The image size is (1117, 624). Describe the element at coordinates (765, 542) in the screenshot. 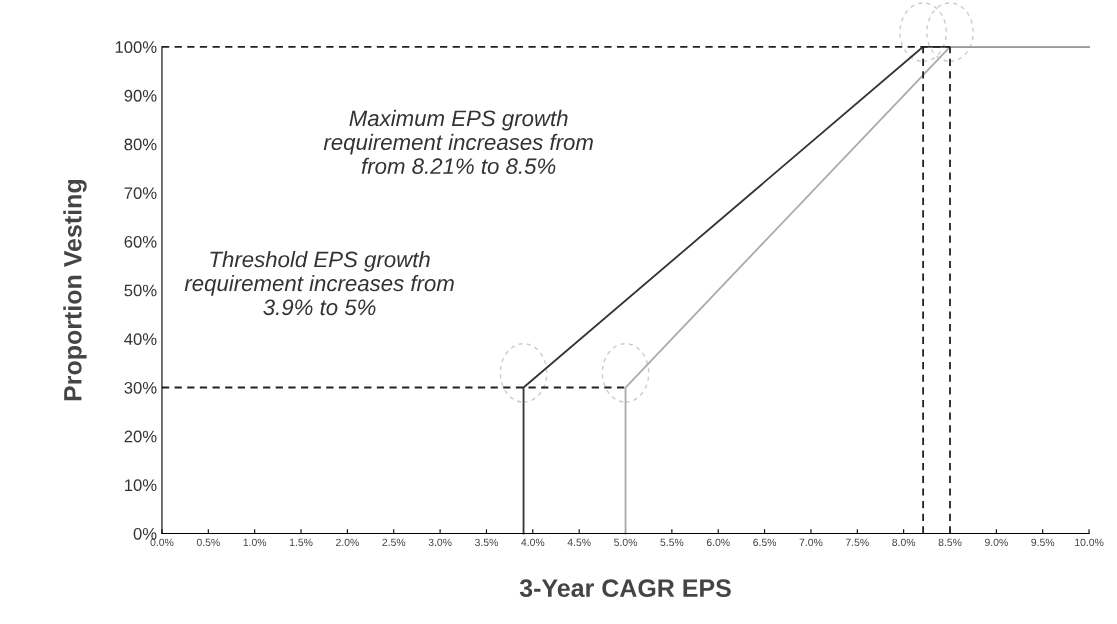

I see `x-tick-label: 6.5%` at that location.